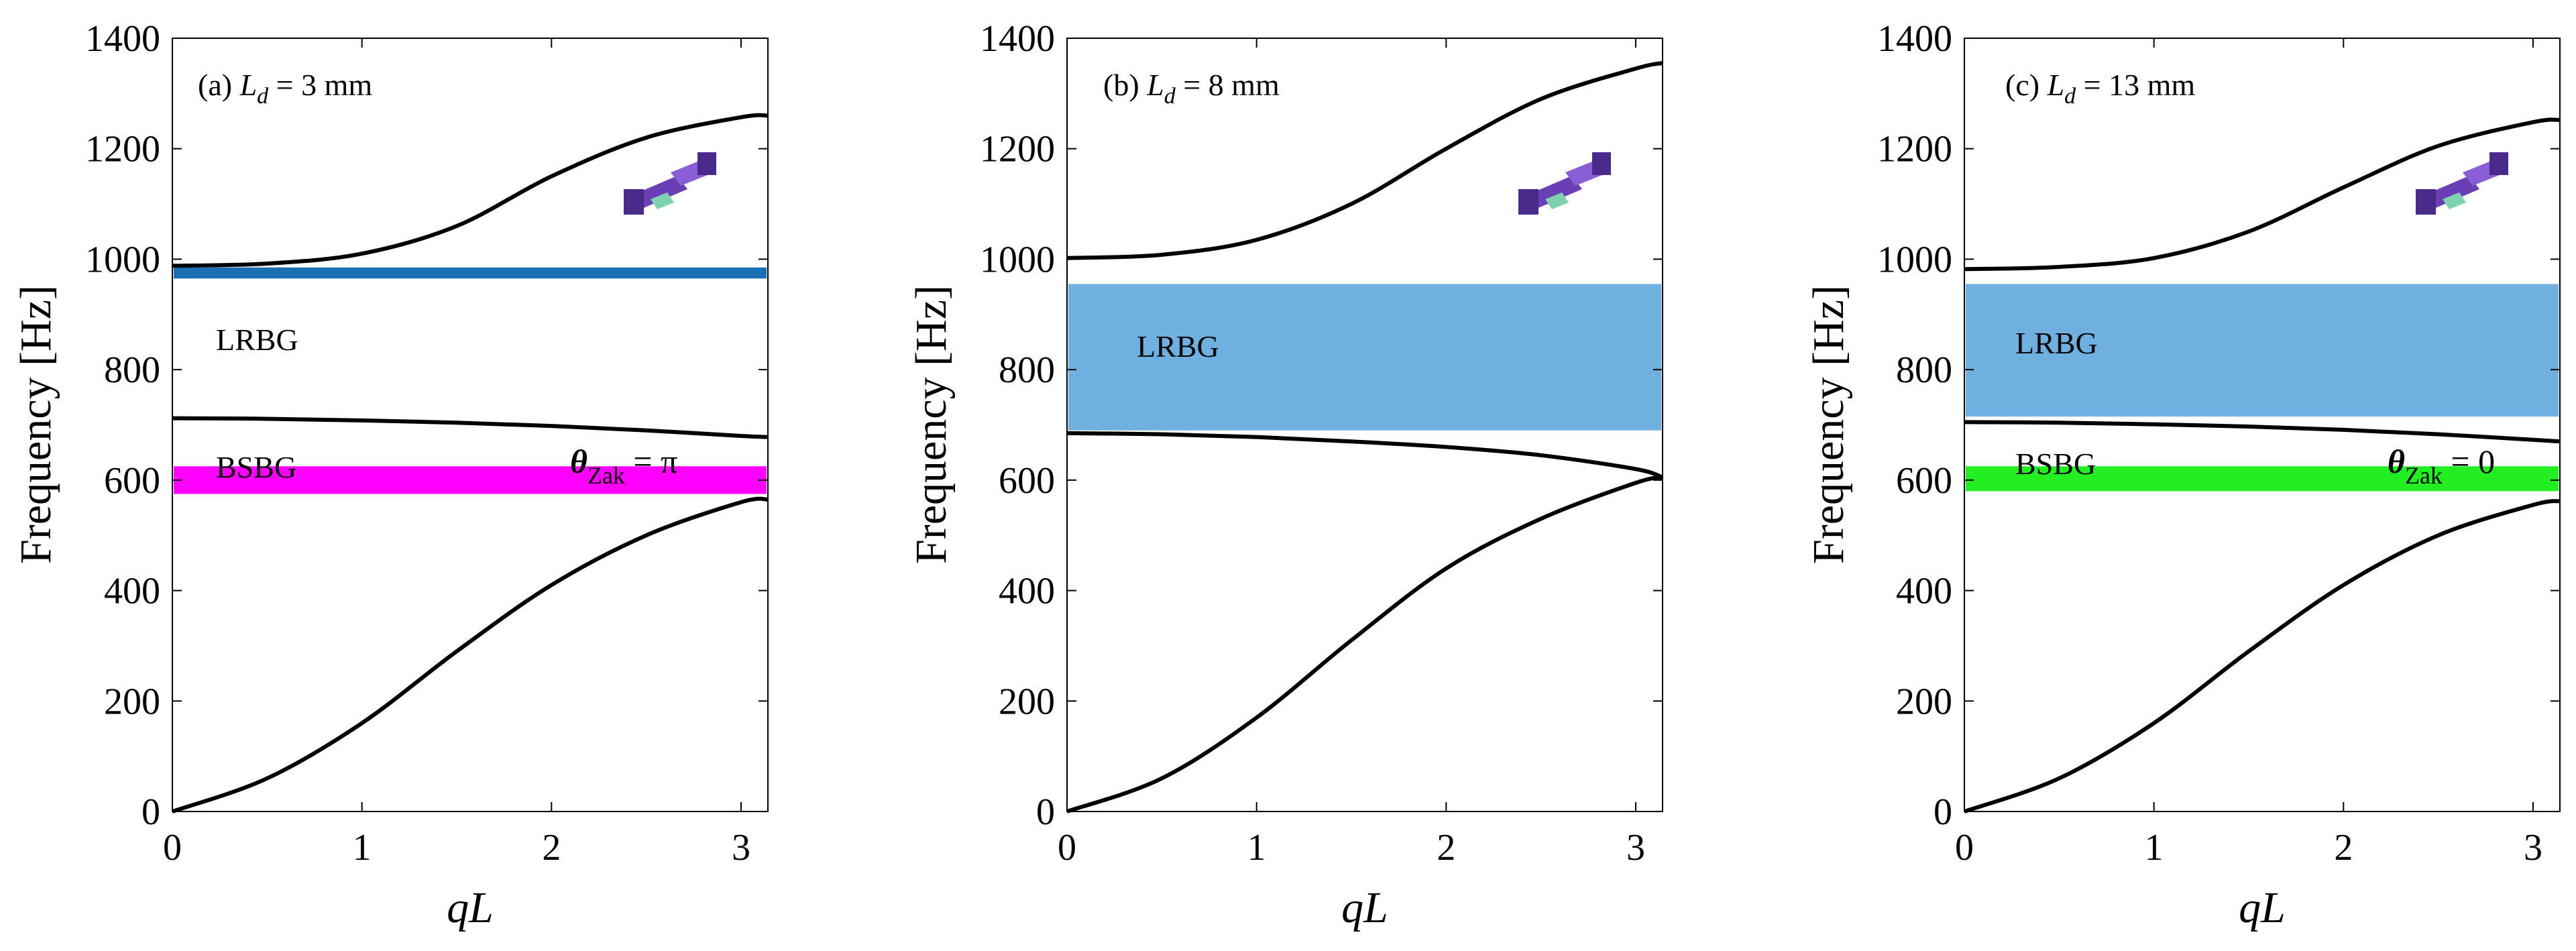  Describe the element at coordinates (1191, 88) in the screenshot. I see `panel-label: (b) Ld = 8 mm` at that location.